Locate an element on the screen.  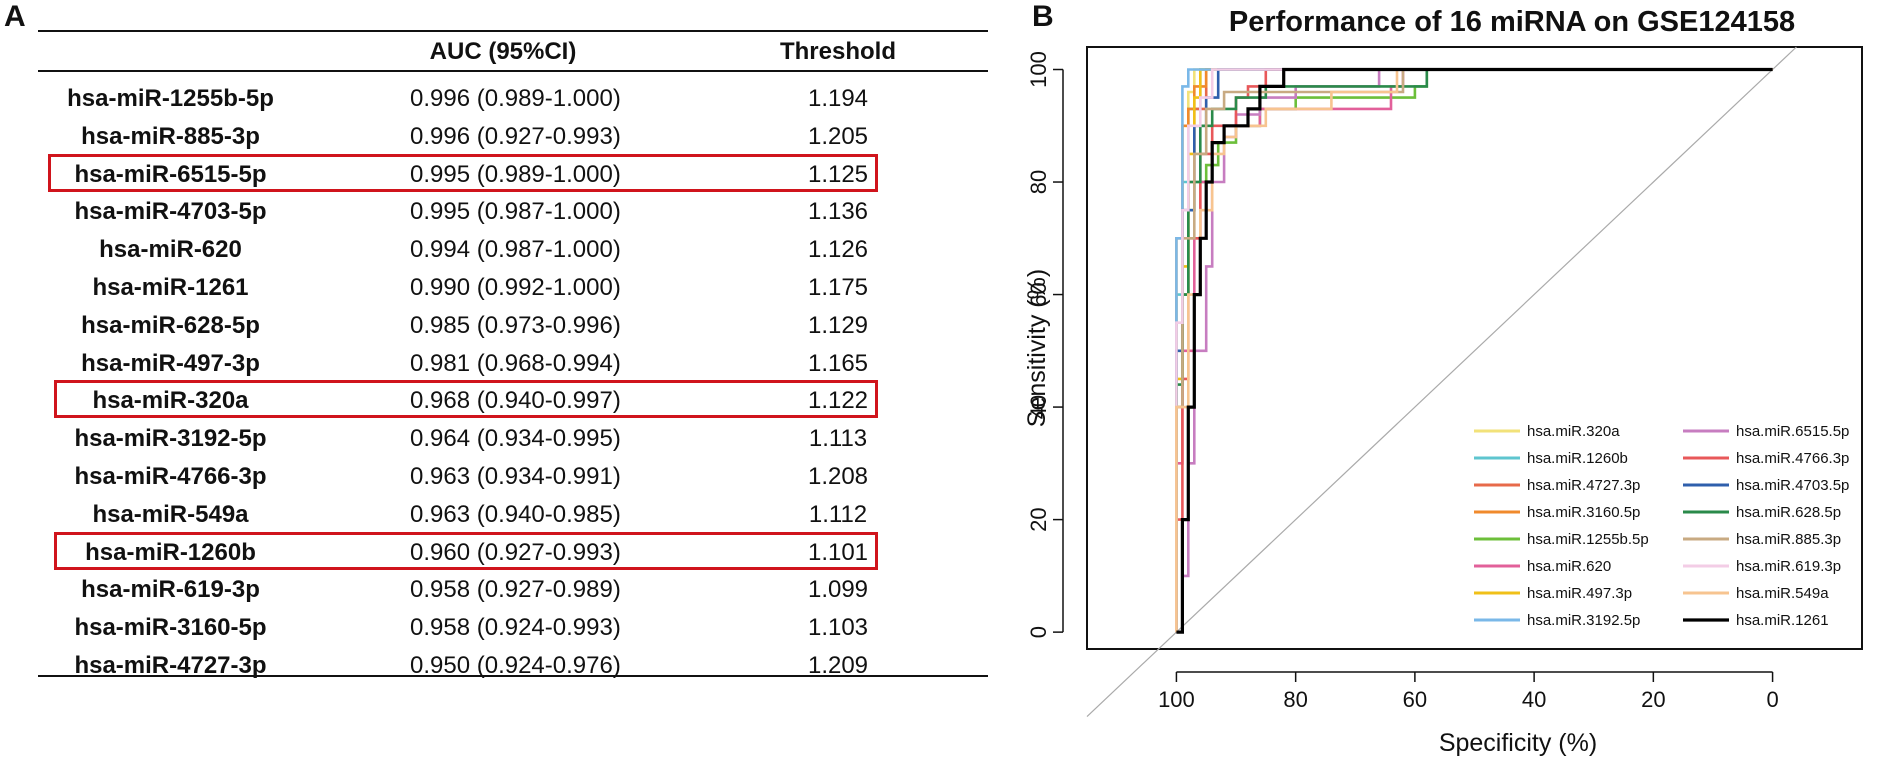
y-tick-label: 40 is located at coordinates (1038, 407).